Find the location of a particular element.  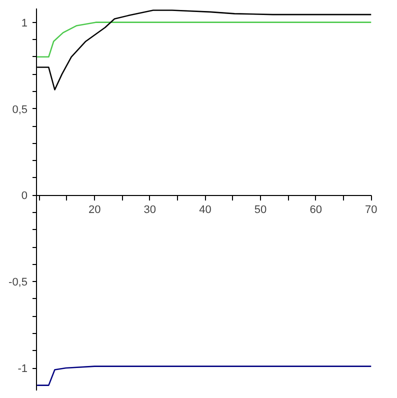

x-tick-label: 40 is located at coordinates (205, 210).